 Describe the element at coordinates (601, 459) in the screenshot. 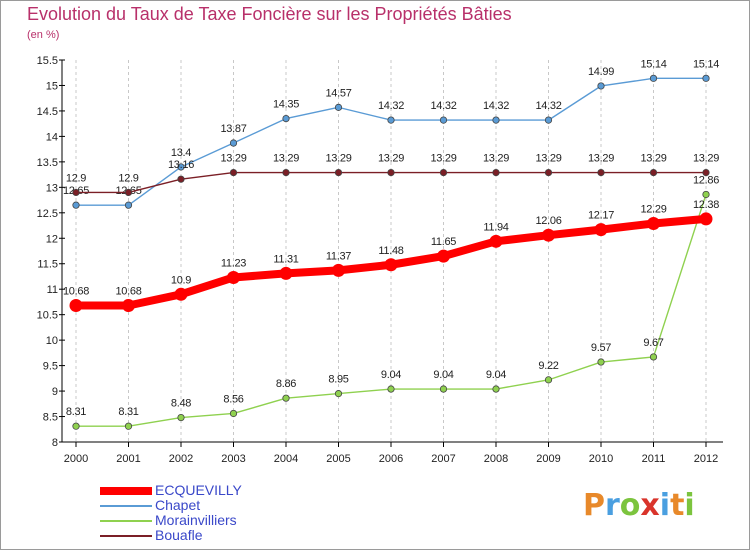

I see `x-tick-label: 2010` at that location.